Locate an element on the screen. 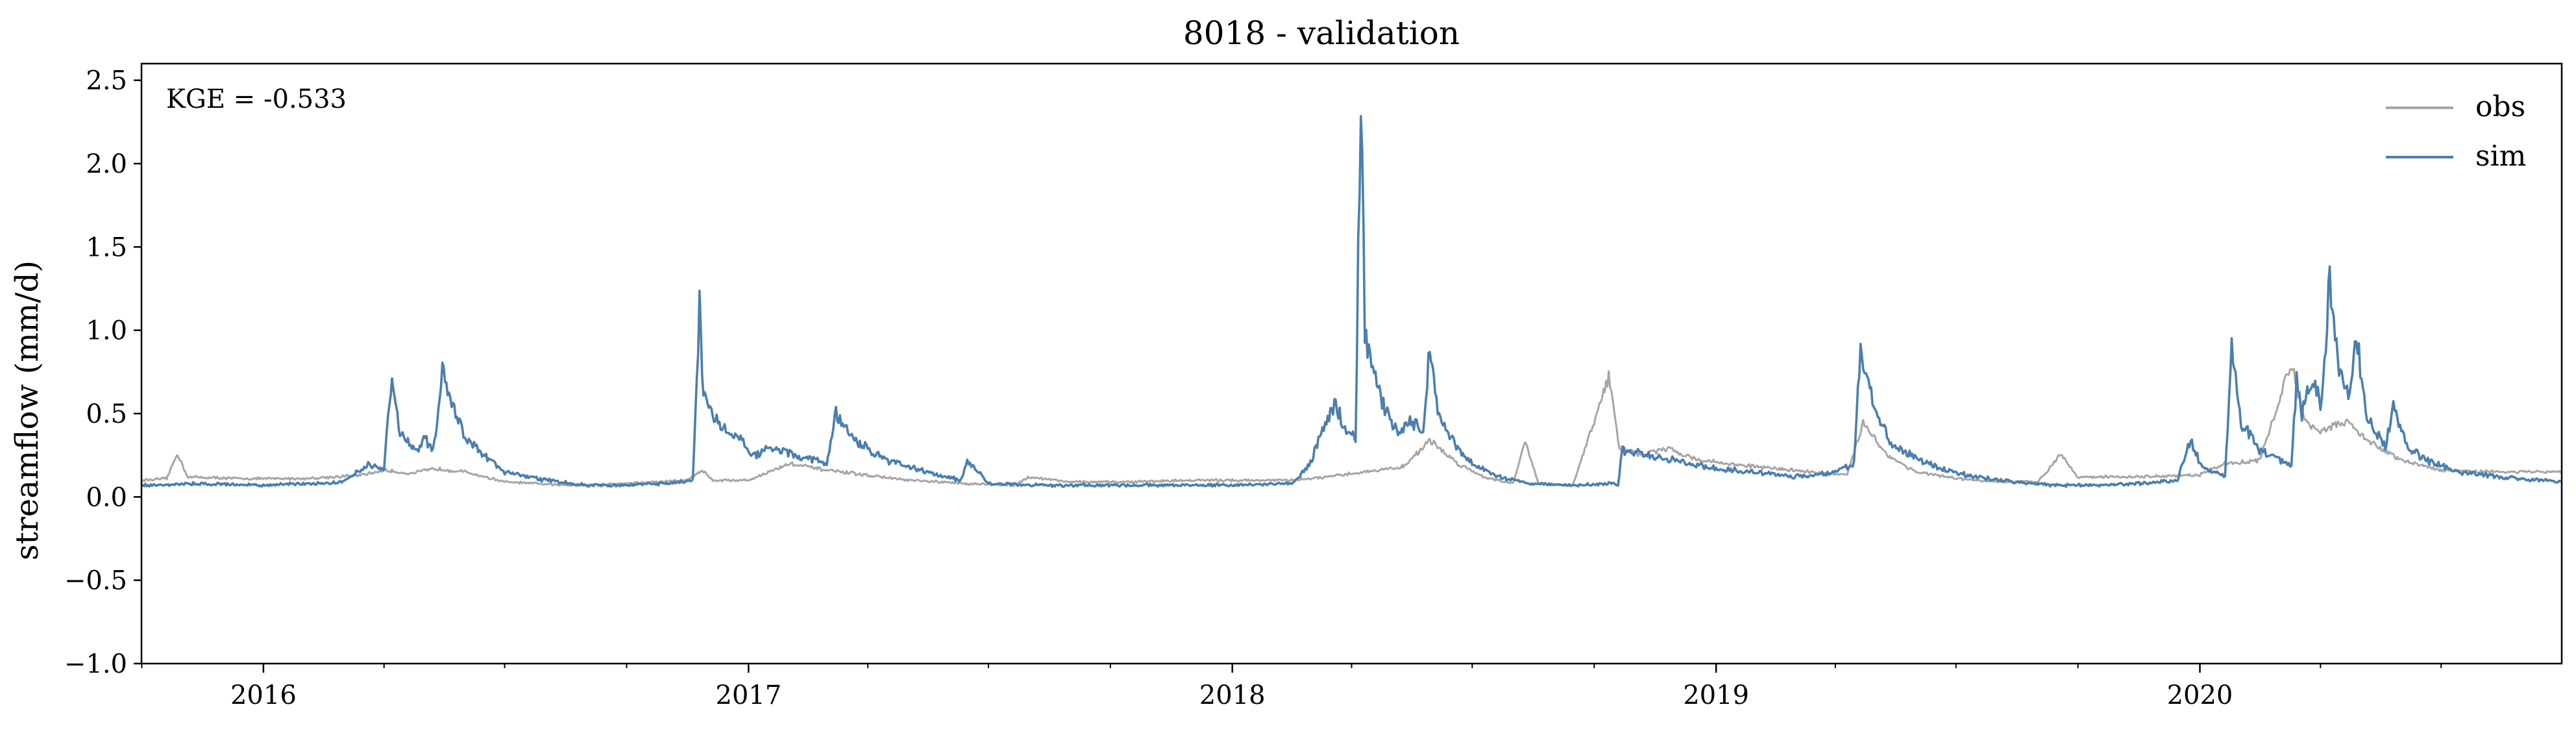 The image size is (2576, 735). legend-label-sim: sim is located at coordinates (2500, 156).